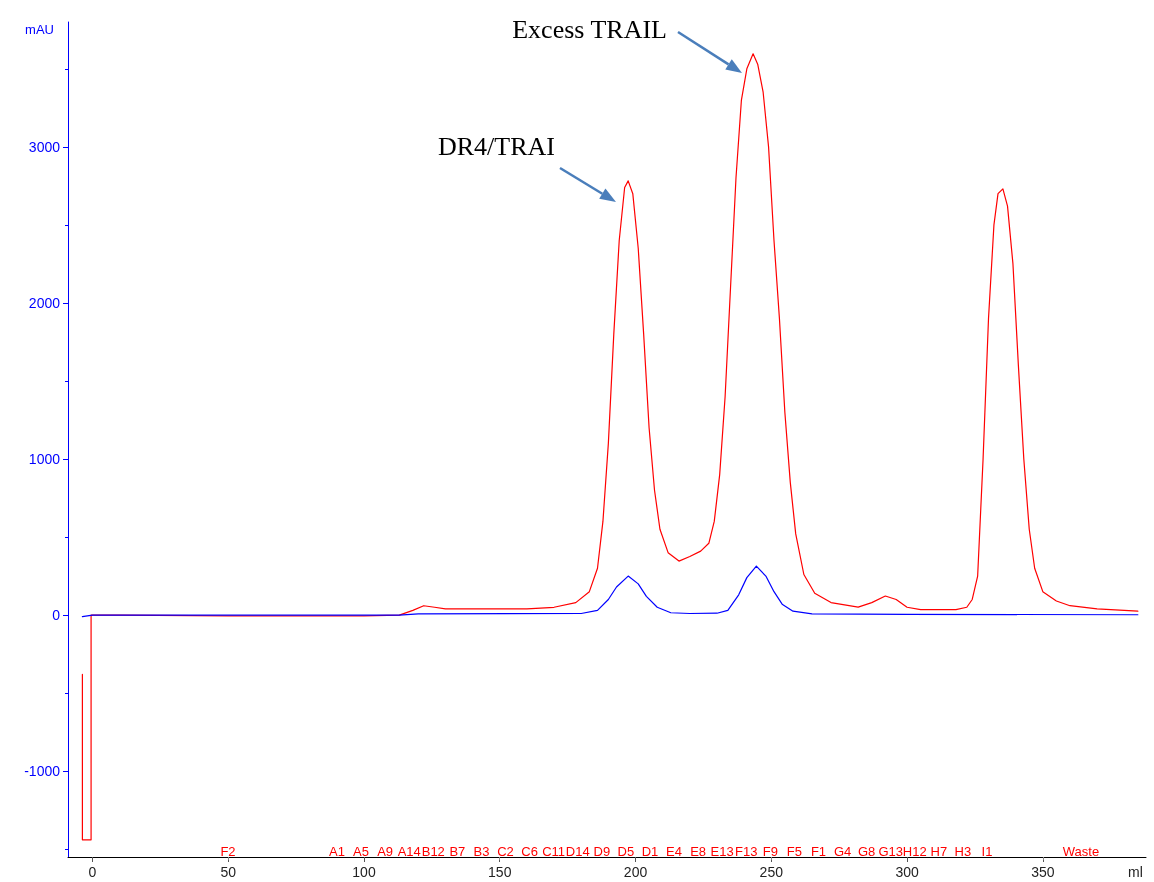 Image resolution: width=1154 pixels, height=882 pixels. Describe the element at coordinates (866, 851) in the screenshot. I see `annotation: G8` at that location.